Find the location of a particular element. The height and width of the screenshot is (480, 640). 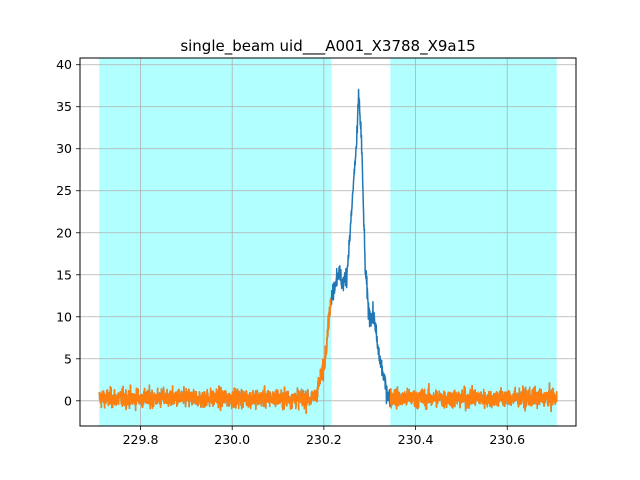

y-tick-label-1: 5 is located at coordinates (68, 358).